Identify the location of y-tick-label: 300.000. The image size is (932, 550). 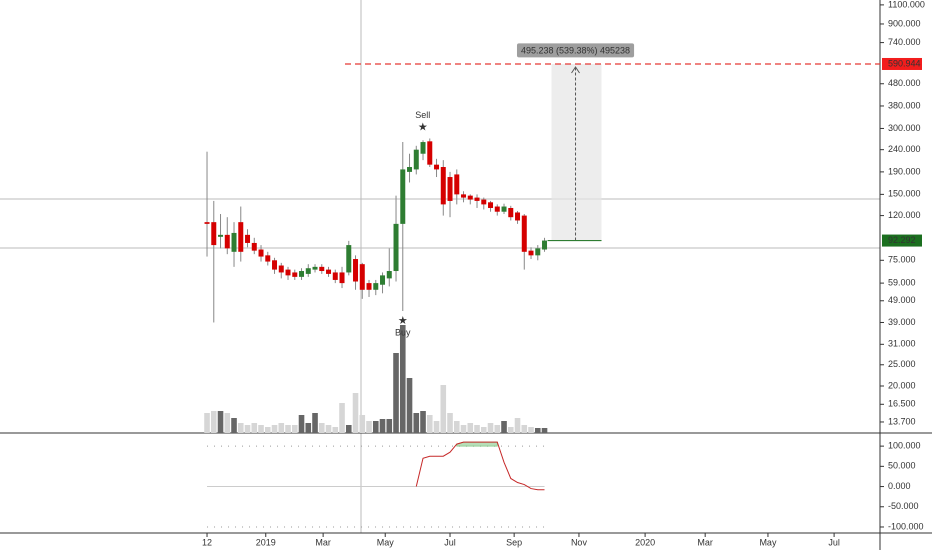
(904, 128).